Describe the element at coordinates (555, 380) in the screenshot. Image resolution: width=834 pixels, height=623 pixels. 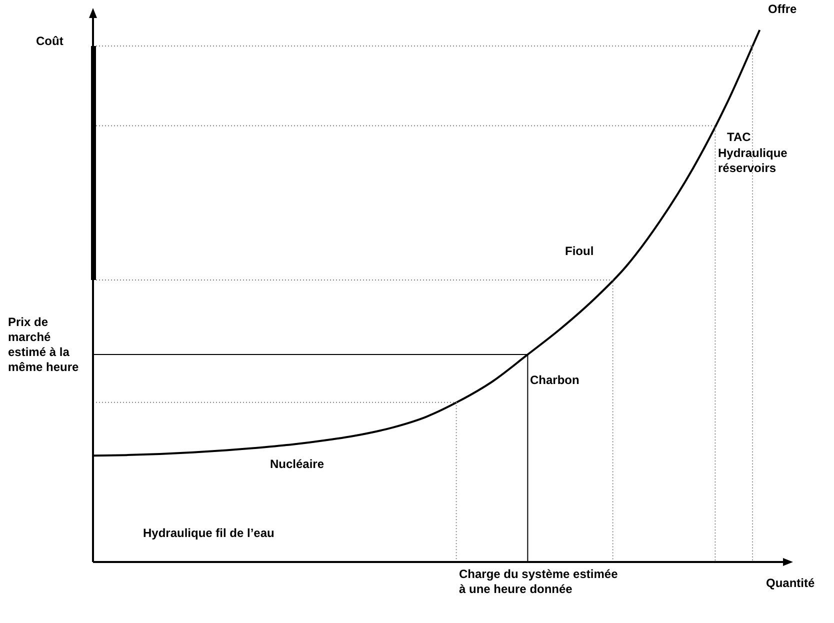
I see `annotation: Charbon` at that location.